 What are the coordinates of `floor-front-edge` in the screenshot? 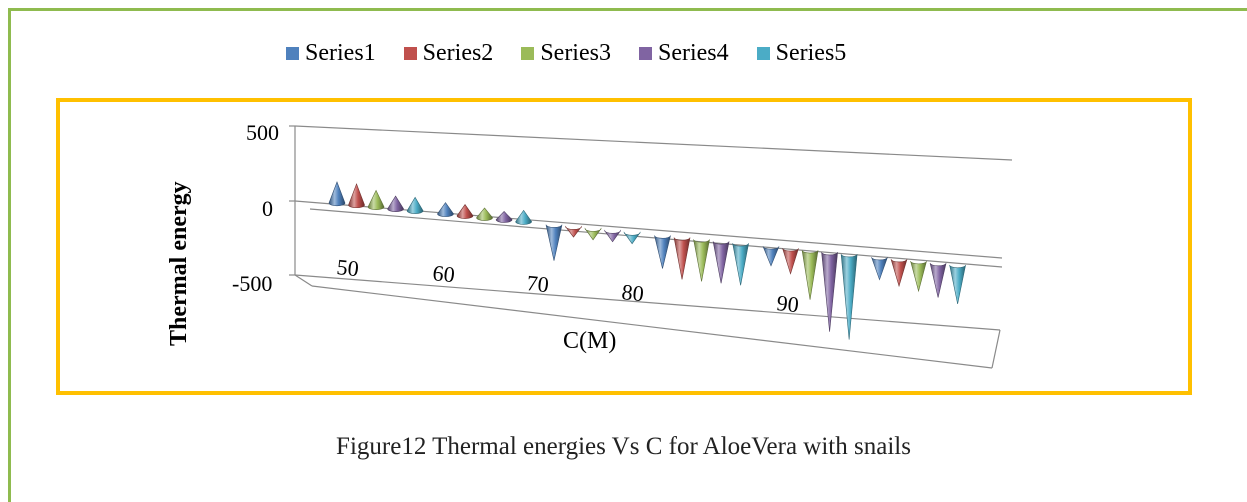 It's located at (652, 327).